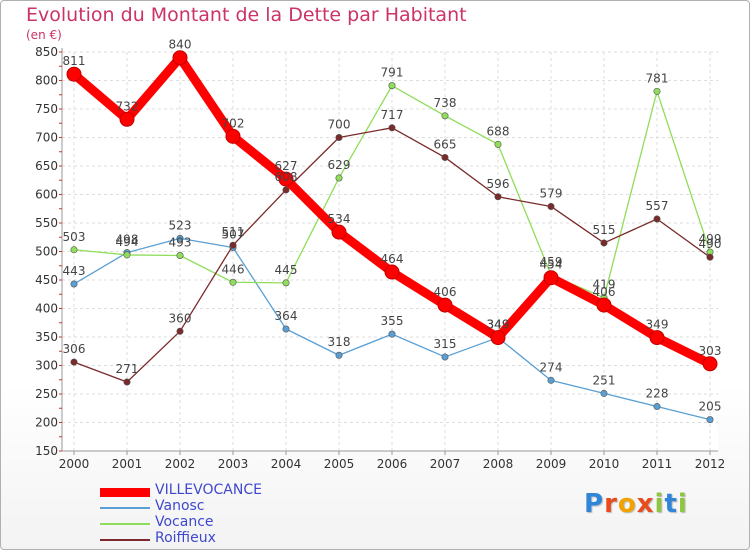 The image size is (750, 550). What do you see at coordinates (46, 366) in the screenshot?
I see `y-tick-label: 300` at bounding box center [46, 366].